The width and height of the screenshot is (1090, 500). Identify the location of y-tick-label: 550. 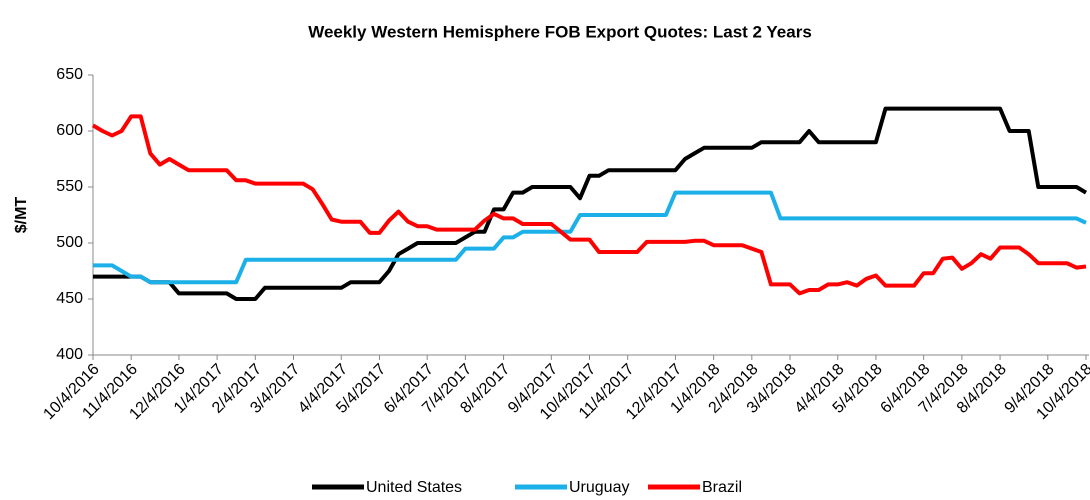
(69, 186).